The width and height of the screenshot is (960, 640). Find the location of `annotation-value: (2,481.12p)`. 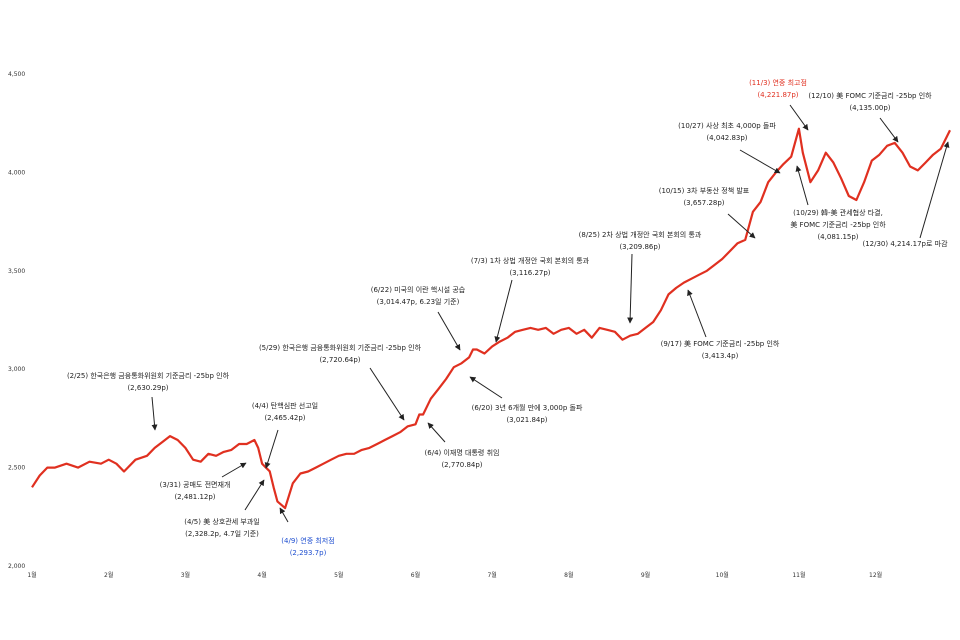

annotation-value: (2,481.12p) is located at coordinates (194, 497).